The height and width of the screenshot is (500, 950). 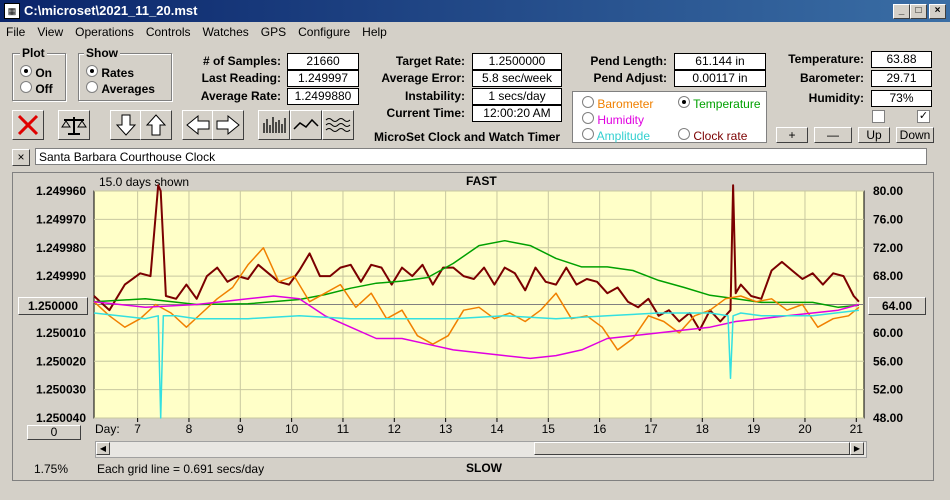 I want to click on pend-adjust-value: 0.00117 in, so click(x=720, y=78).